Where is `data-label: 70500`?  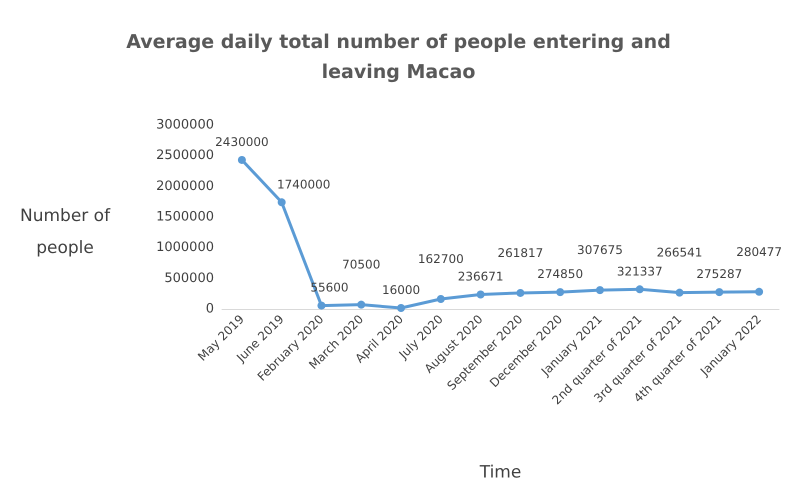
data-label: 70500 is located at coordinates (361, 265).